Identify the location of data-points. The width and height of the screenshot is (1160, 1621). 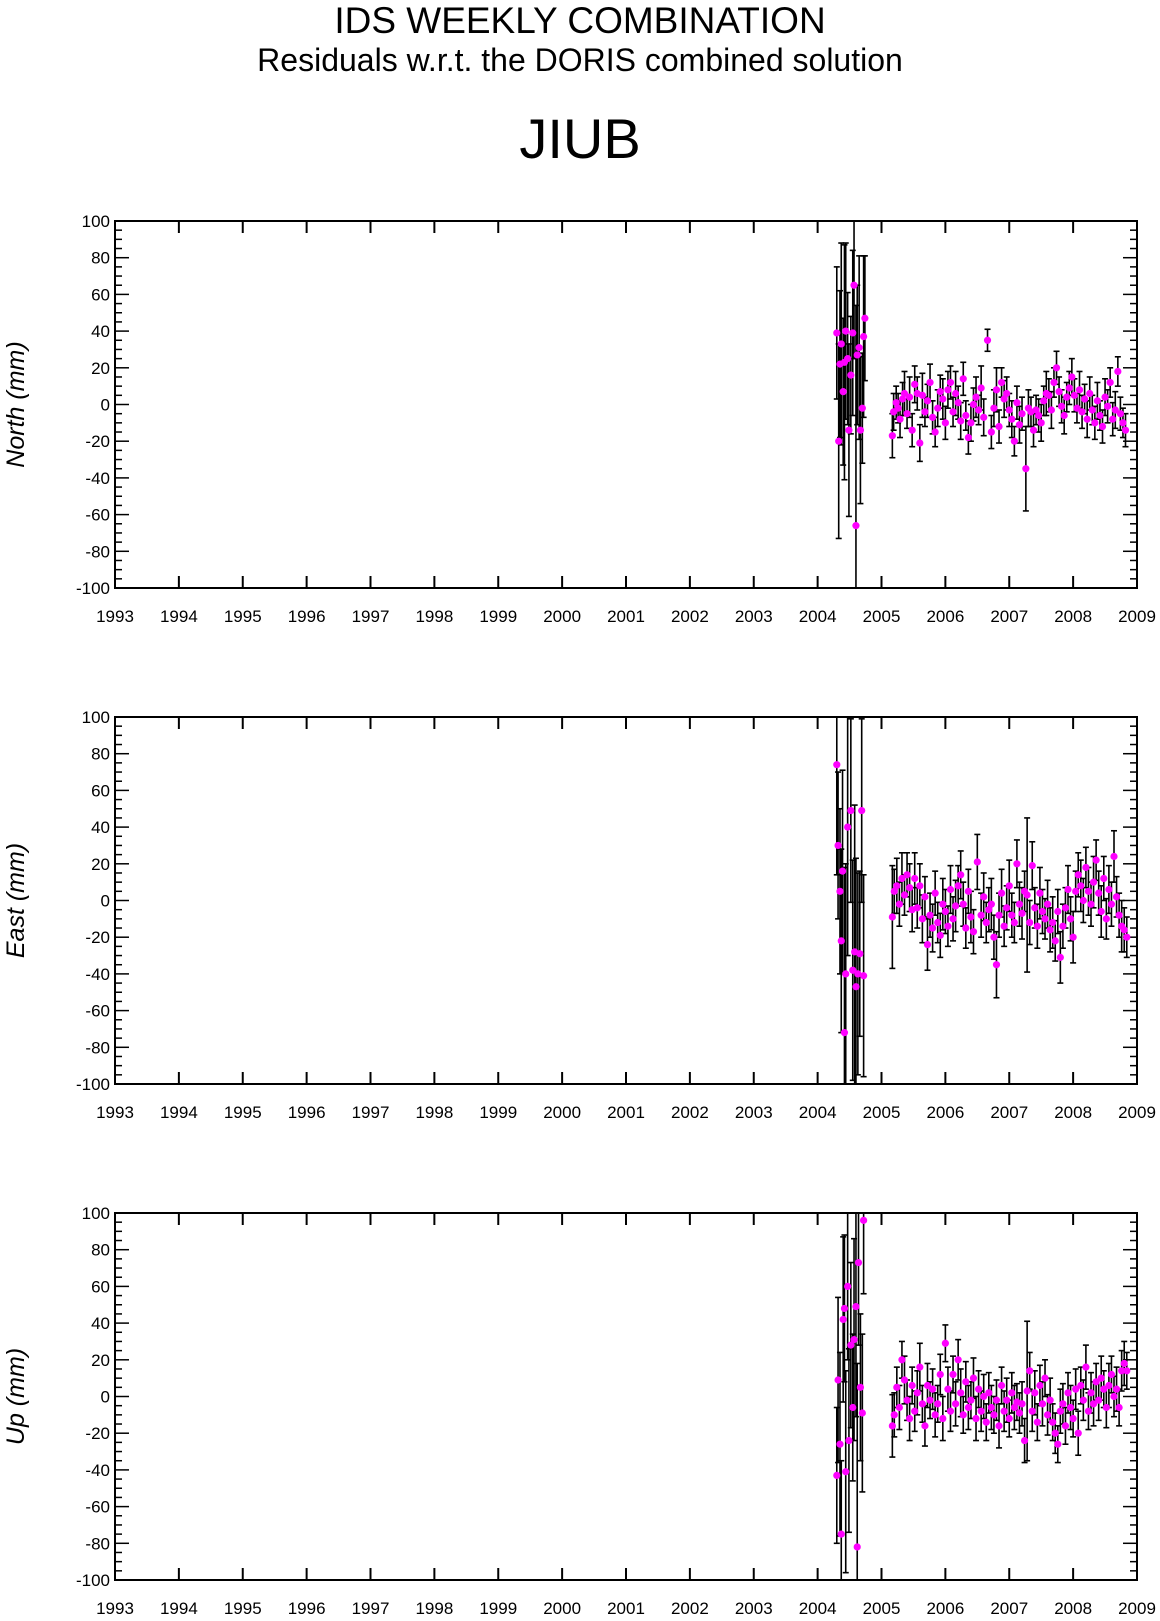
(982, 1383).